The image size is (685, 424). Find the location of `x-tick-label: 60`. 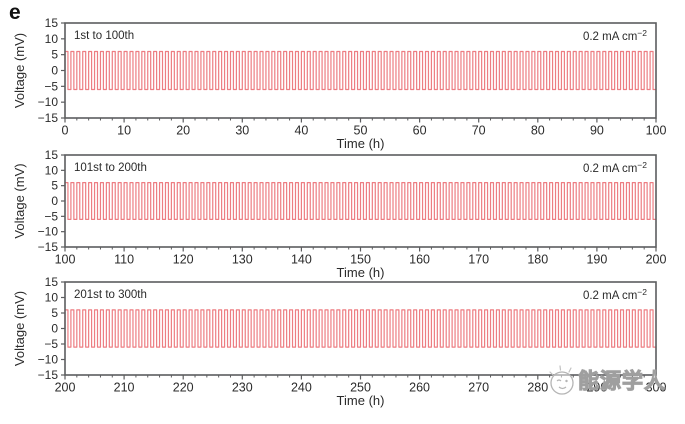

x-tick-label: 60 is located at coordinates (420, 131).